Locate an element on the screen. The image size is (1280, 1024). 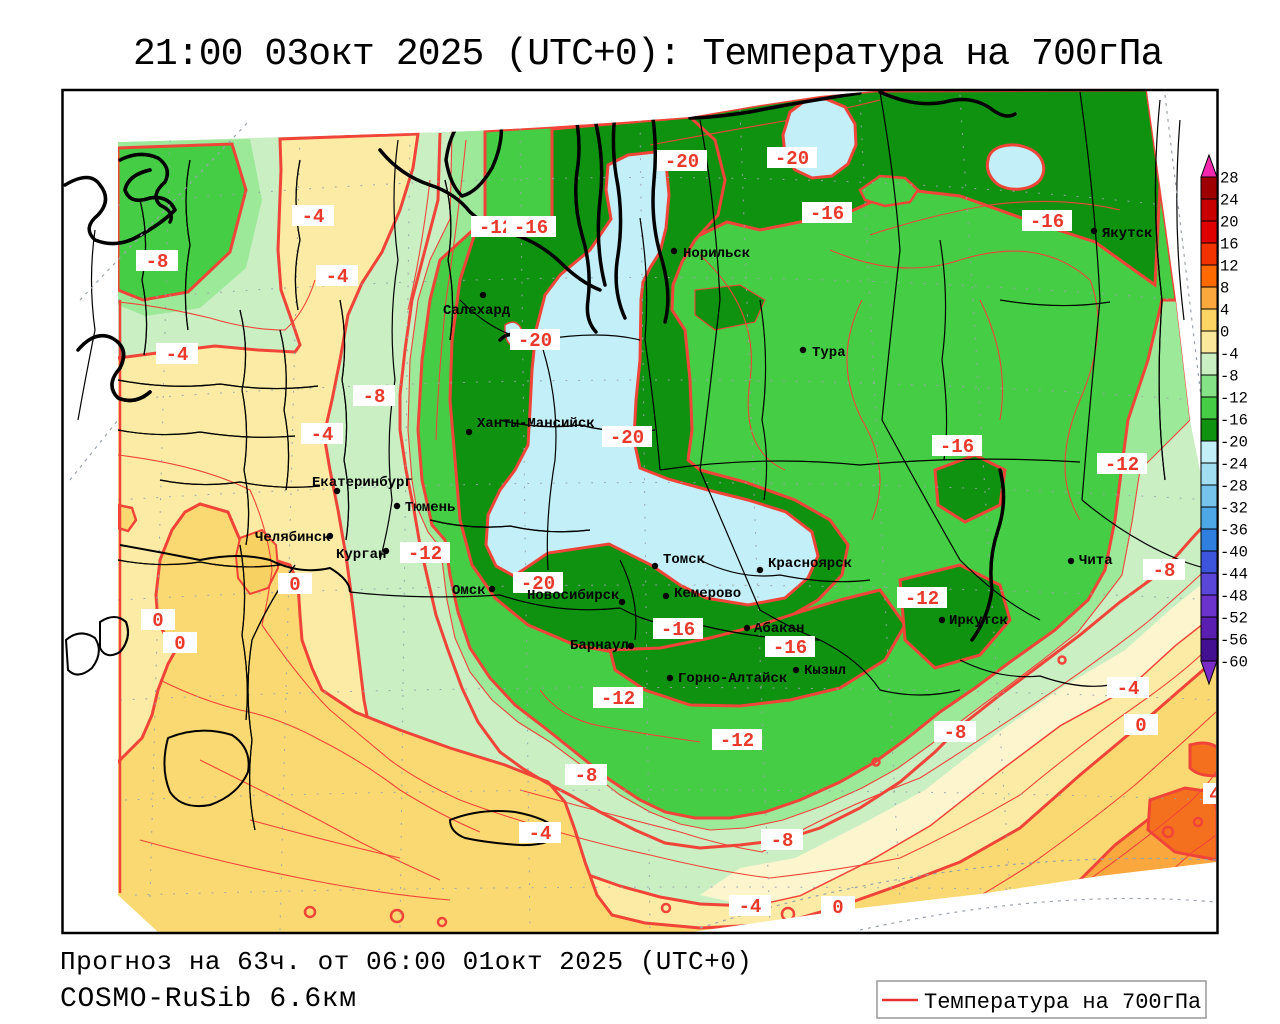
svg-text: Новосибирск is located at coordinates (573, 596).